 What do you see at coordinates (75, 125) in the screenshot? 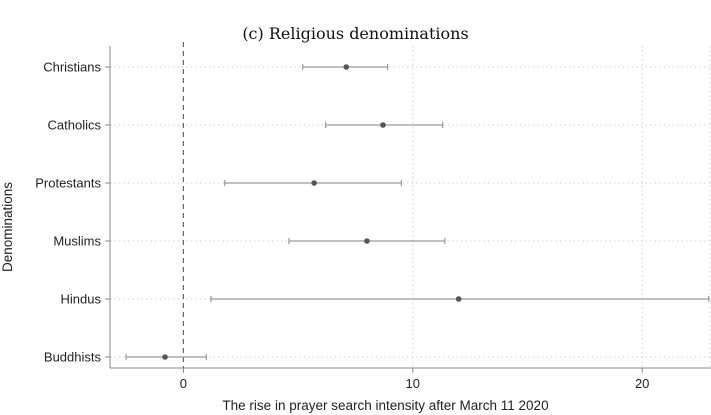
I see `y-tick-label: Catholics` at bounding box center [75, 125].